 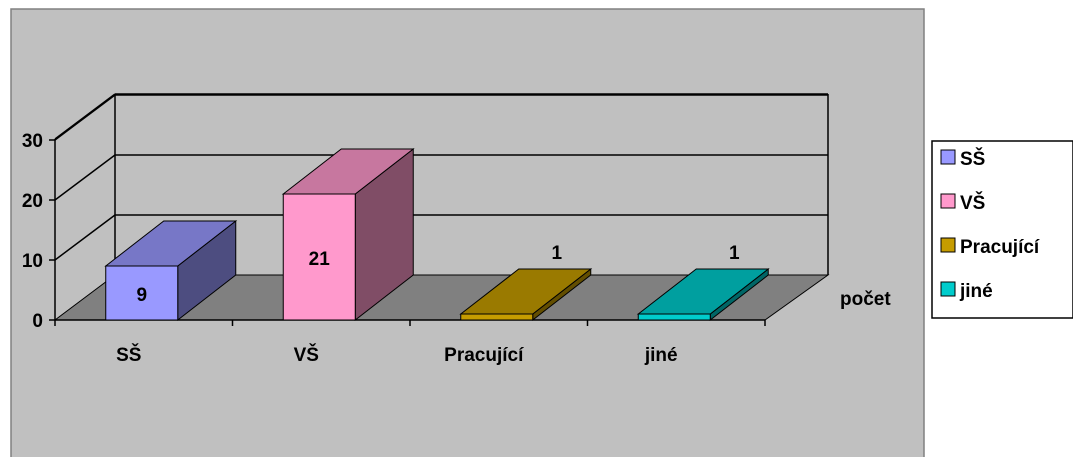 I want to click on x-tick-label: Pracující, so click(x=484, y=355).